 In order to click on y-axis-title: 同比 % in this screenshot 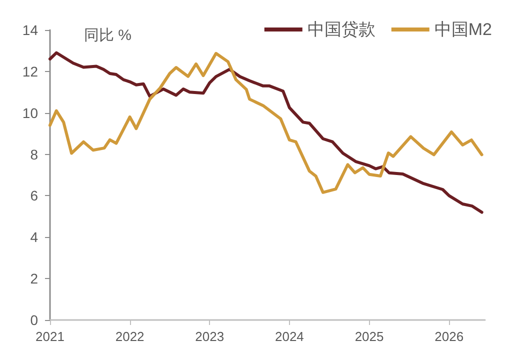, I will do `click(108, 35)`.